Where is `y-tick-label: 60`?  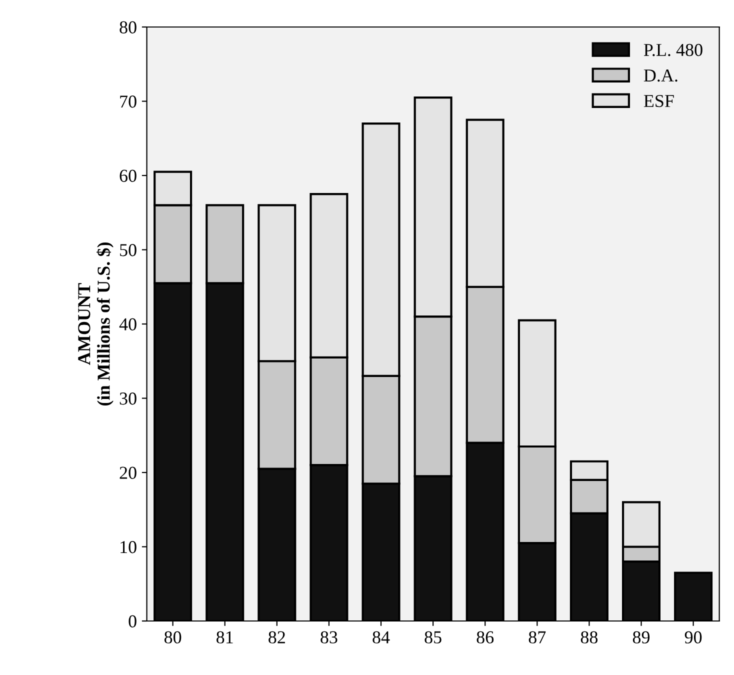
y-tick-label: 60 is located at coordinates (128, 176).